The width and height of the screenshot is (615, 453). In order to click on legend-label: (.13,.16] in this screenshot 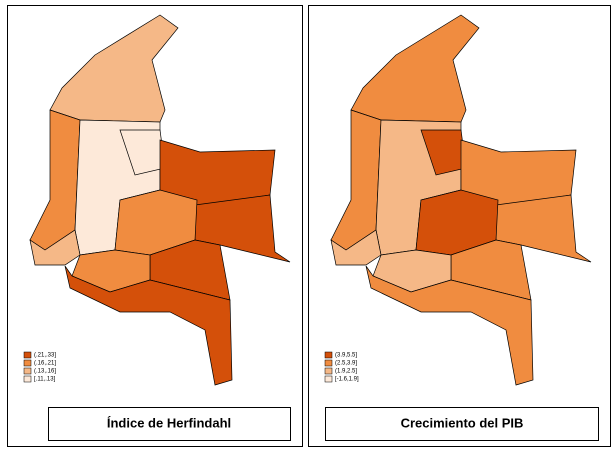, I will do `click(45, 372)`.